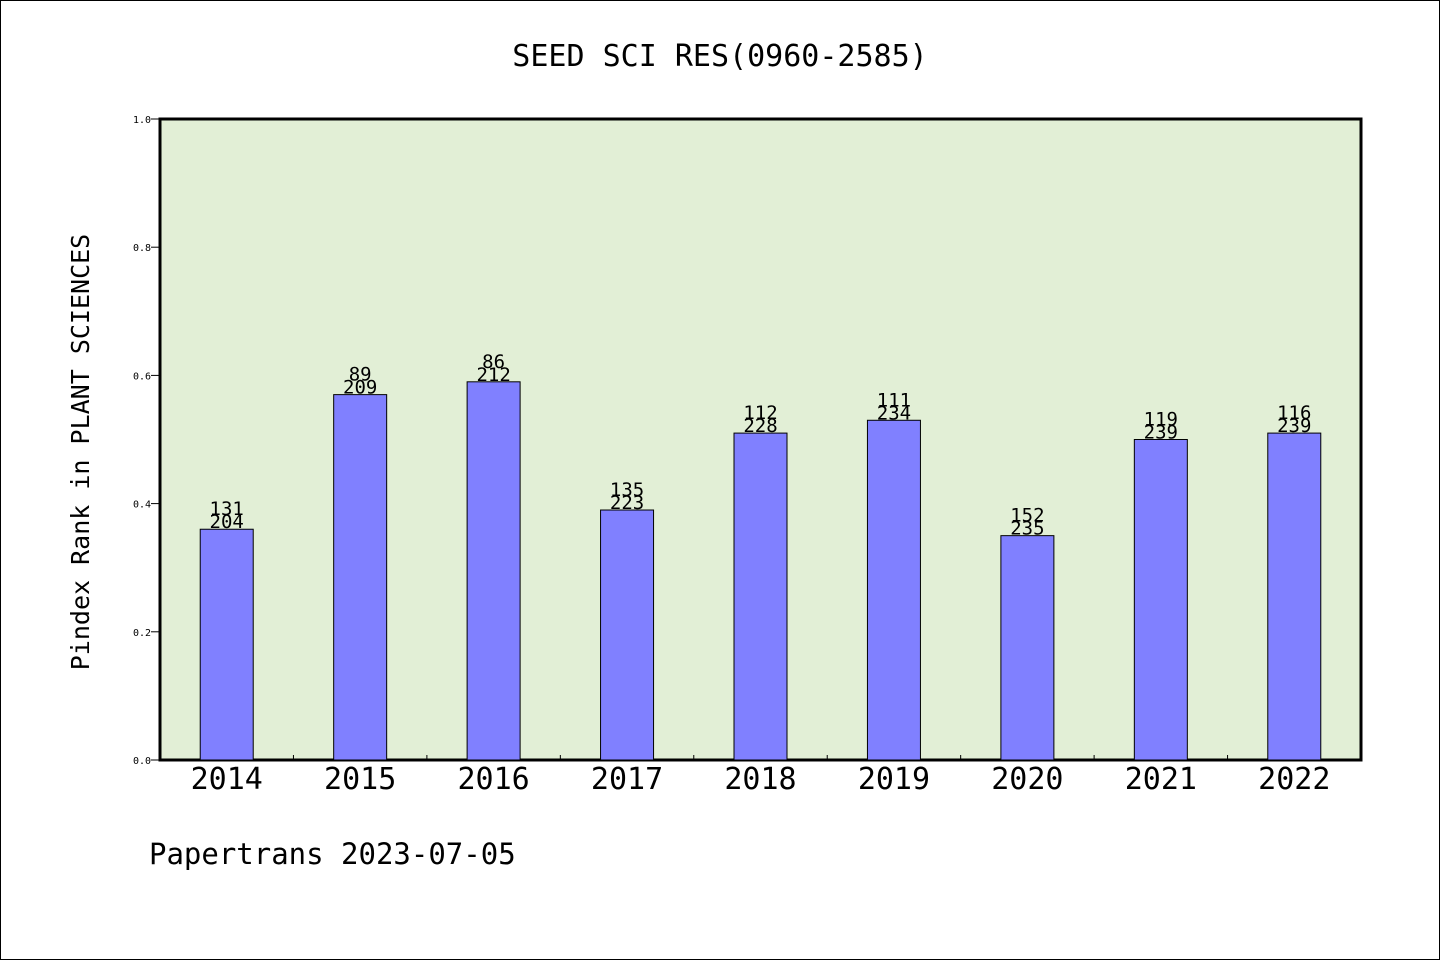 The height and width of the screenshot is (960, 1440). What do you see at coordinates (627, 503) in the screenshot?
I see `bar-label-bottom: 223` at bounding box center [627, 503].